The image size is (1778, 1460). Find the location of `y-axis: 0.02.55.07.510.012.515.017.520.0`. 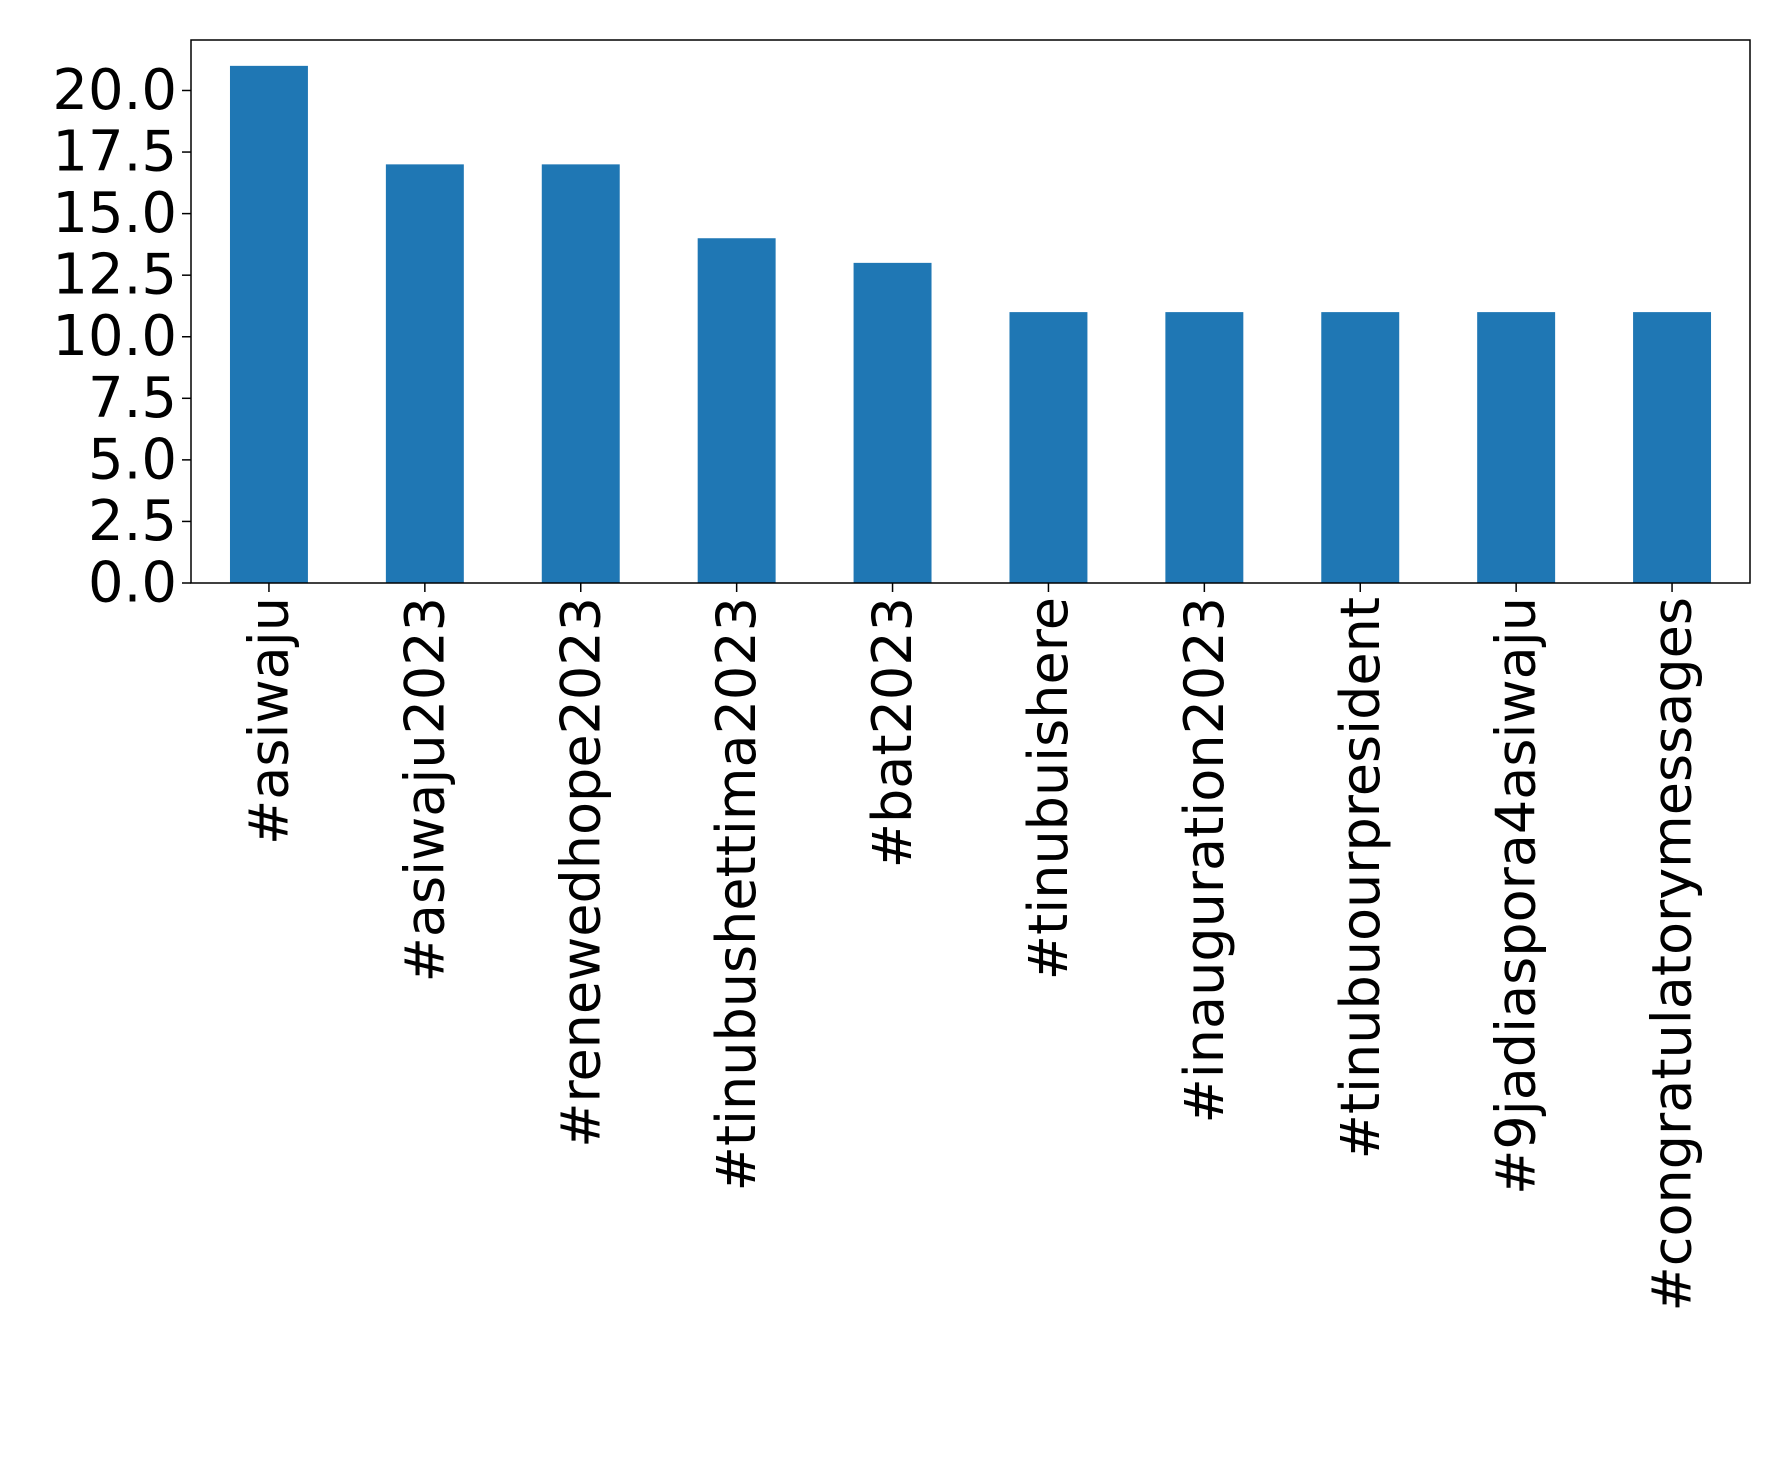

y-axis: 0.02.55.07.510.012.515.017.520.0 is located at coordinates (121, 337).